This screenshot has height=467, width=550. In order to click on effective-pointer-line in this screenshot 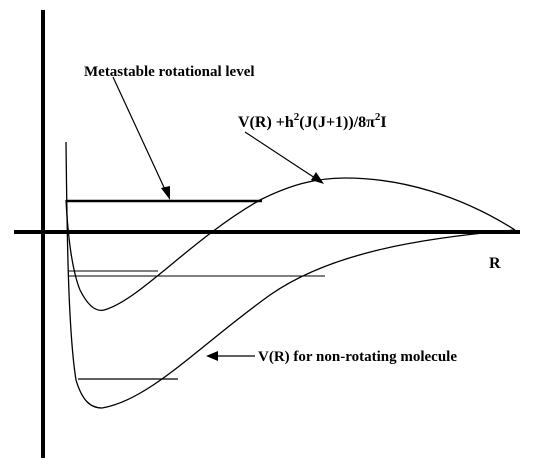, I will do `click(281, 156)`.